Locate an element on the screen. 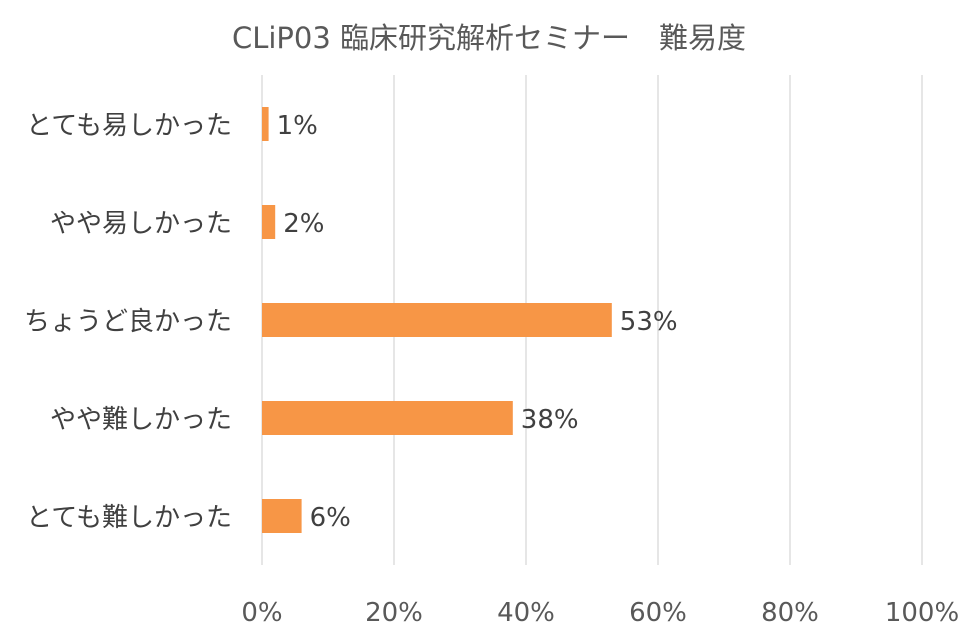  x-axis-tick-labels: 0% 20% 40% 60% 80% 100% is located at coordinates (600, 613).